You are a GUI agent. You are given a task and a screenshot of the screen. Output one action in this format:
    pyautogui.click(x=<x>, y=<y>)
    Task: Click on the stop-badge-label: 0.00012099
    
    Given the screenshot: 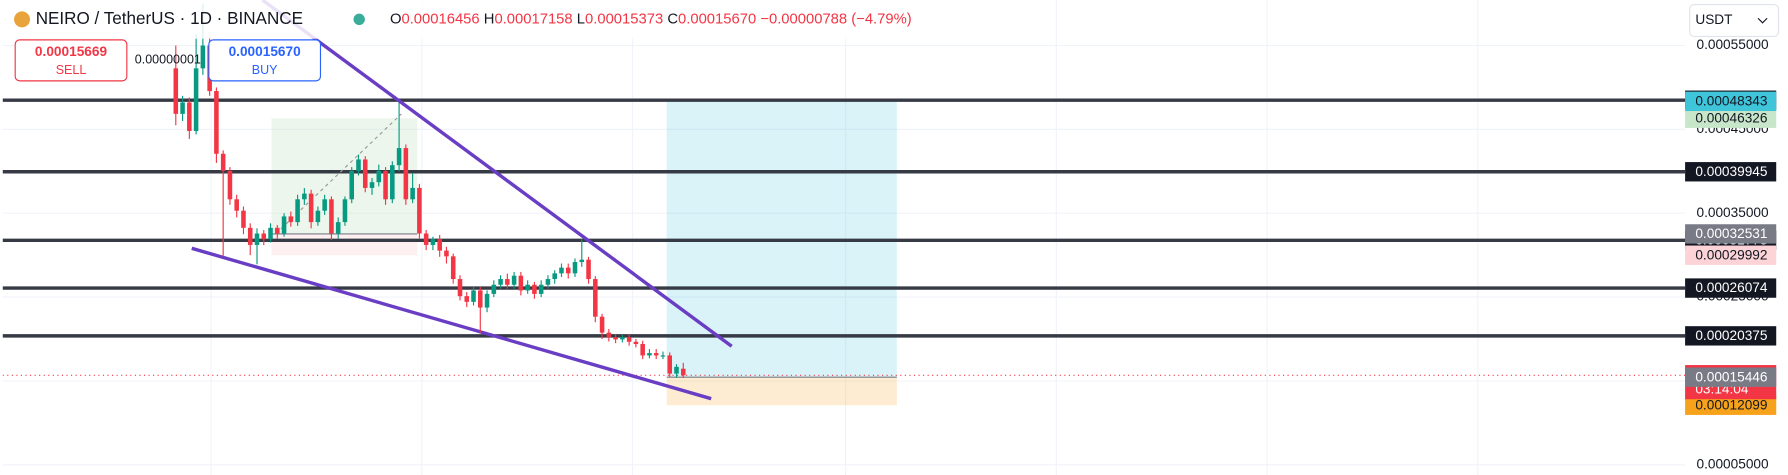 What is the action you would take?
    pyautogui.click(x=1731, y=404)
    